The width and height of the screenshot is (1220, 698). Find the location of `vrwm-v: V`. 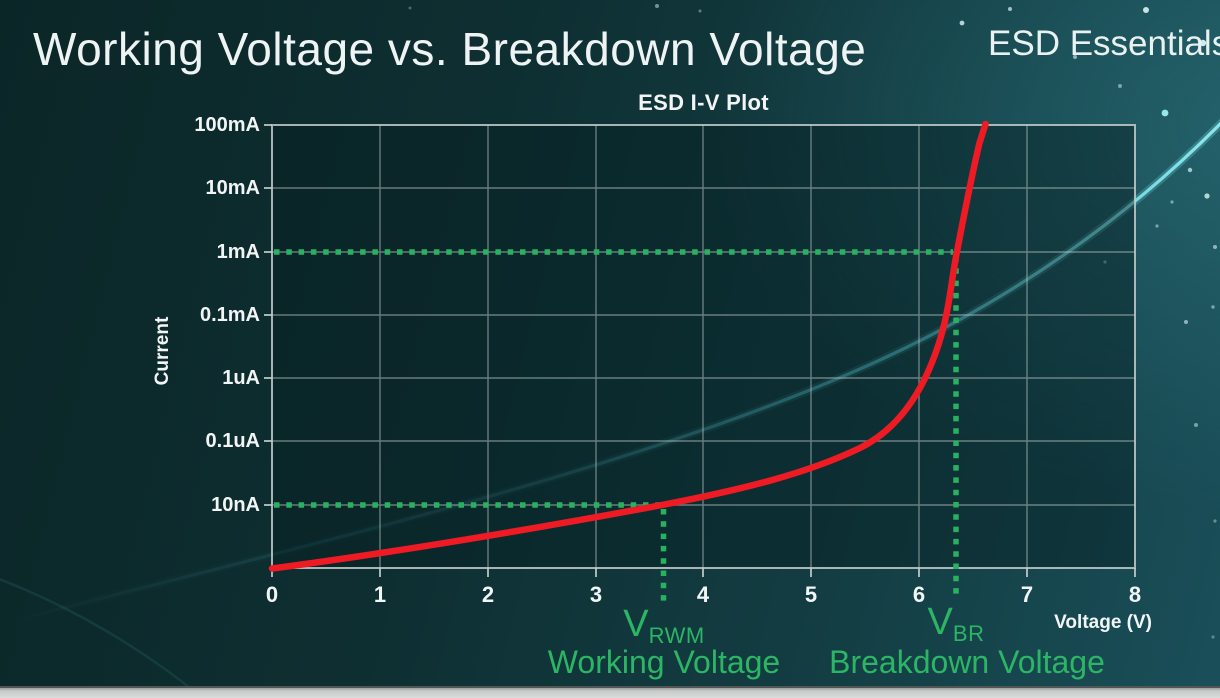

vrwm-v: V is located at coordinates (636, 624).